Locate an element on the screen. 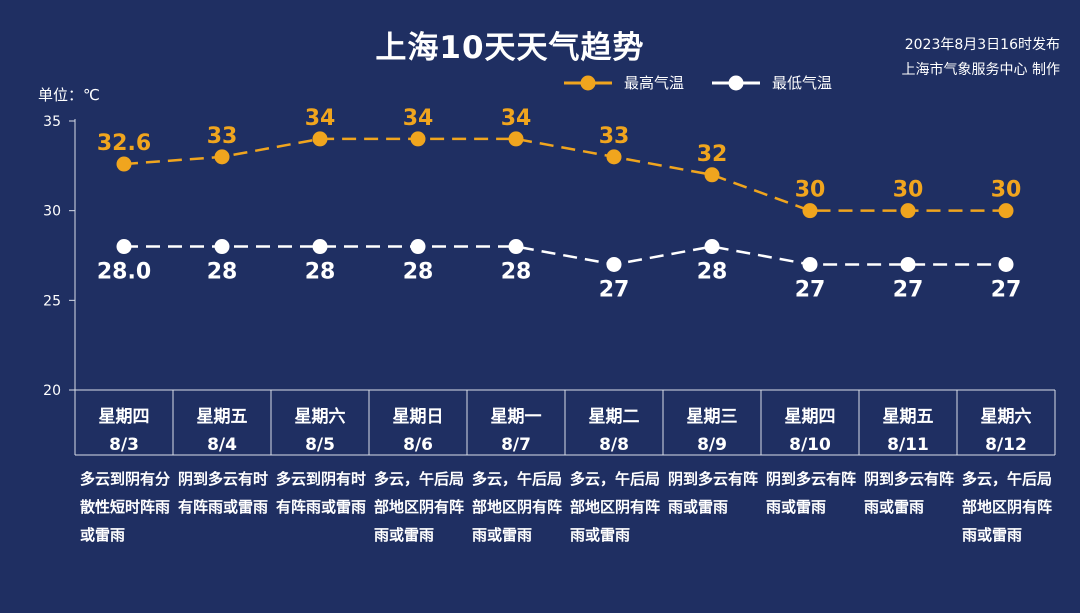  min-temp-line is located at coordinates (565, 255).